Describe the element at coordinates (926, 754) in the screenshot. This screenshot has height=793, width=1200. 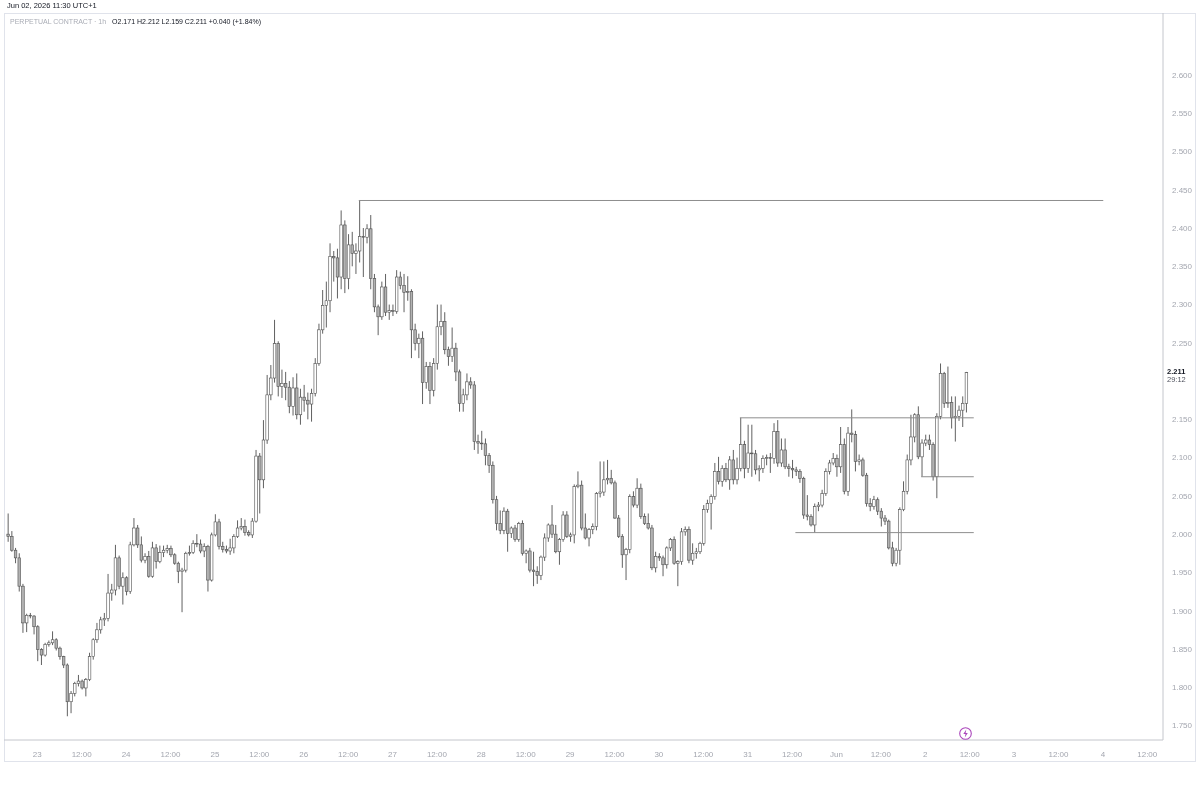
I see `x-tick-label: 2` at that location.